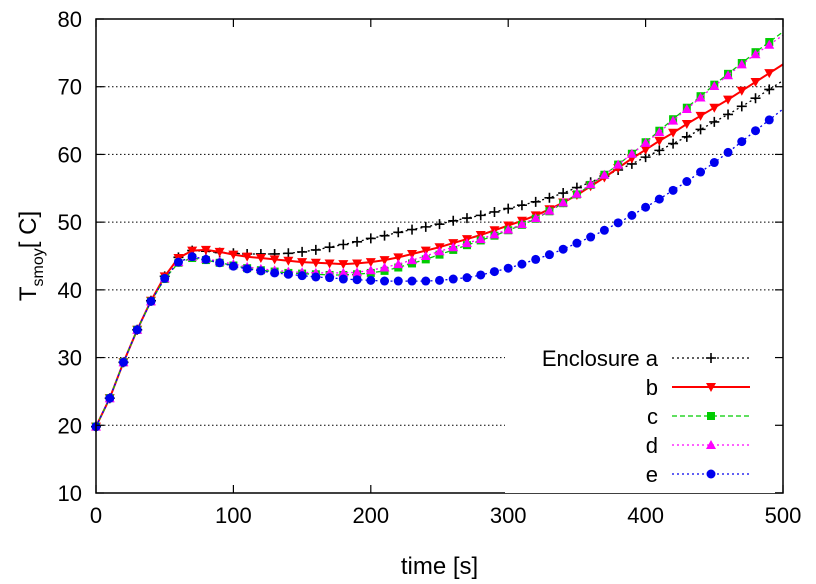 The image size is (816, 584). What do you see at coordinates (70, 154) in the screenshot?
I see `y-tick-label-60: 60` at bounding box center [70, 154].